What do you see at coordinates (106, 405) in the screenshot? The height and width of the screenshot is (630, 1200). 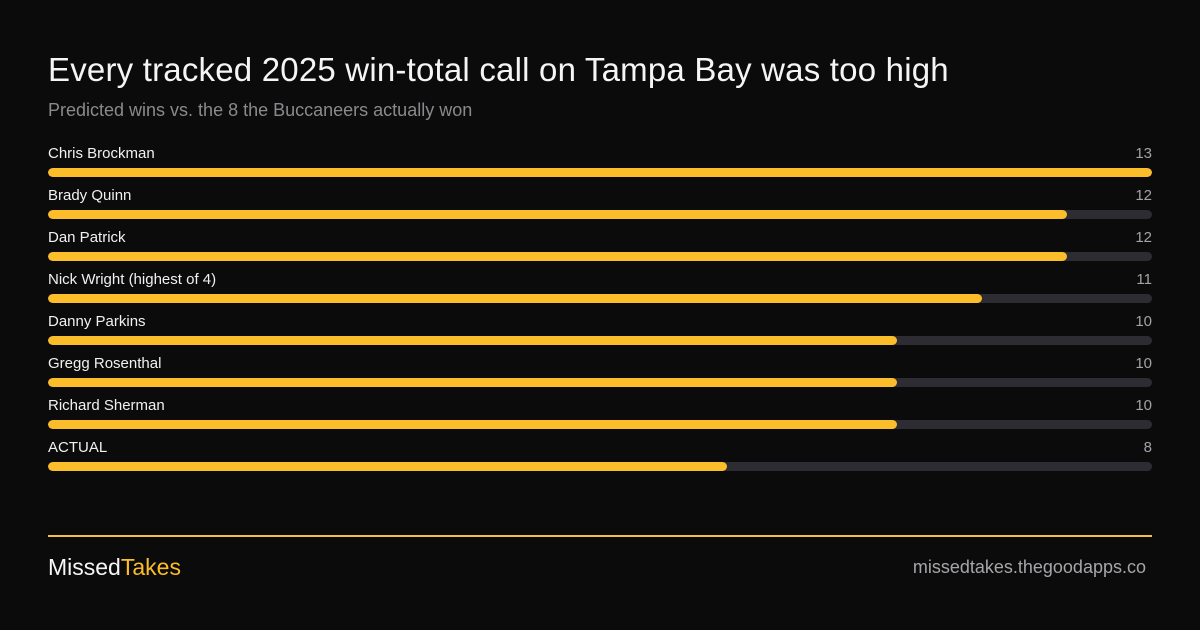 I see `bar-label: Richard Sherman` at bounding box center [106, 405].